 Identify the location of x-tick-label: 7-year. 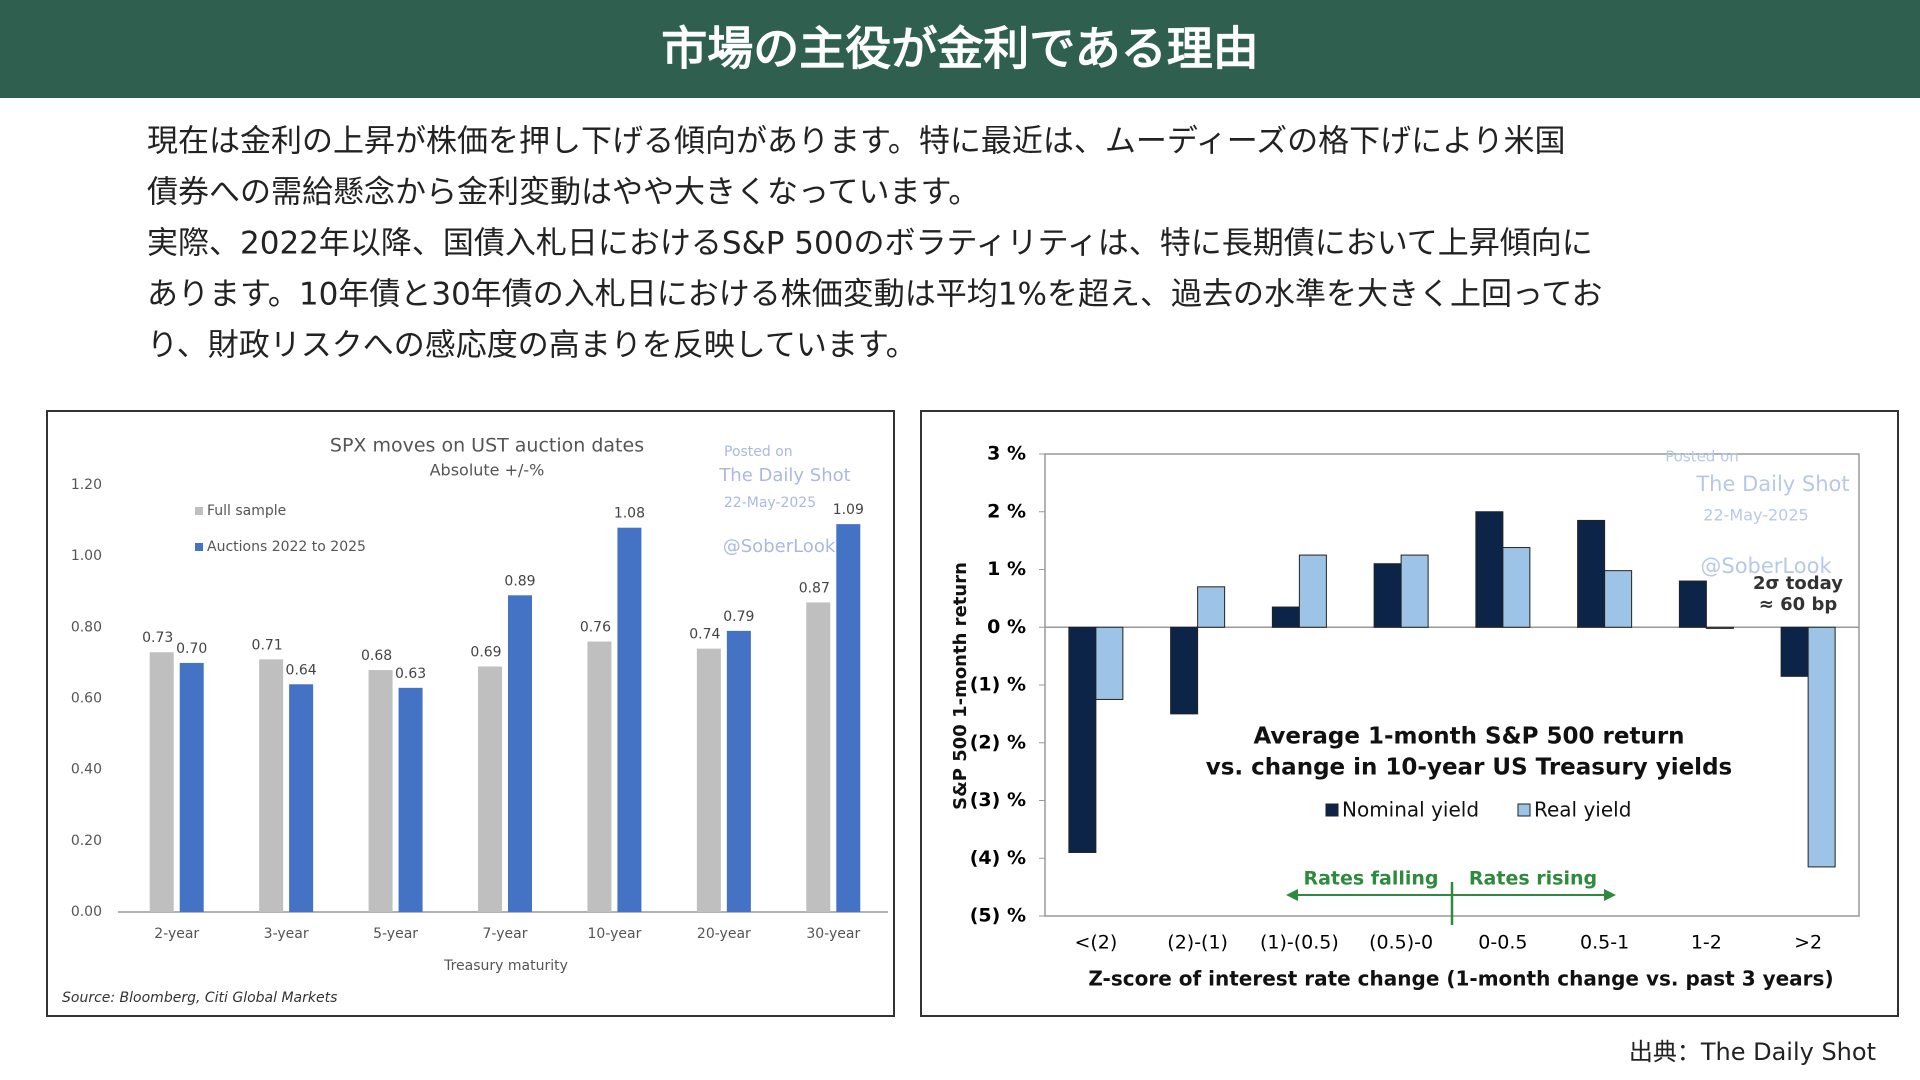
(505, 934).